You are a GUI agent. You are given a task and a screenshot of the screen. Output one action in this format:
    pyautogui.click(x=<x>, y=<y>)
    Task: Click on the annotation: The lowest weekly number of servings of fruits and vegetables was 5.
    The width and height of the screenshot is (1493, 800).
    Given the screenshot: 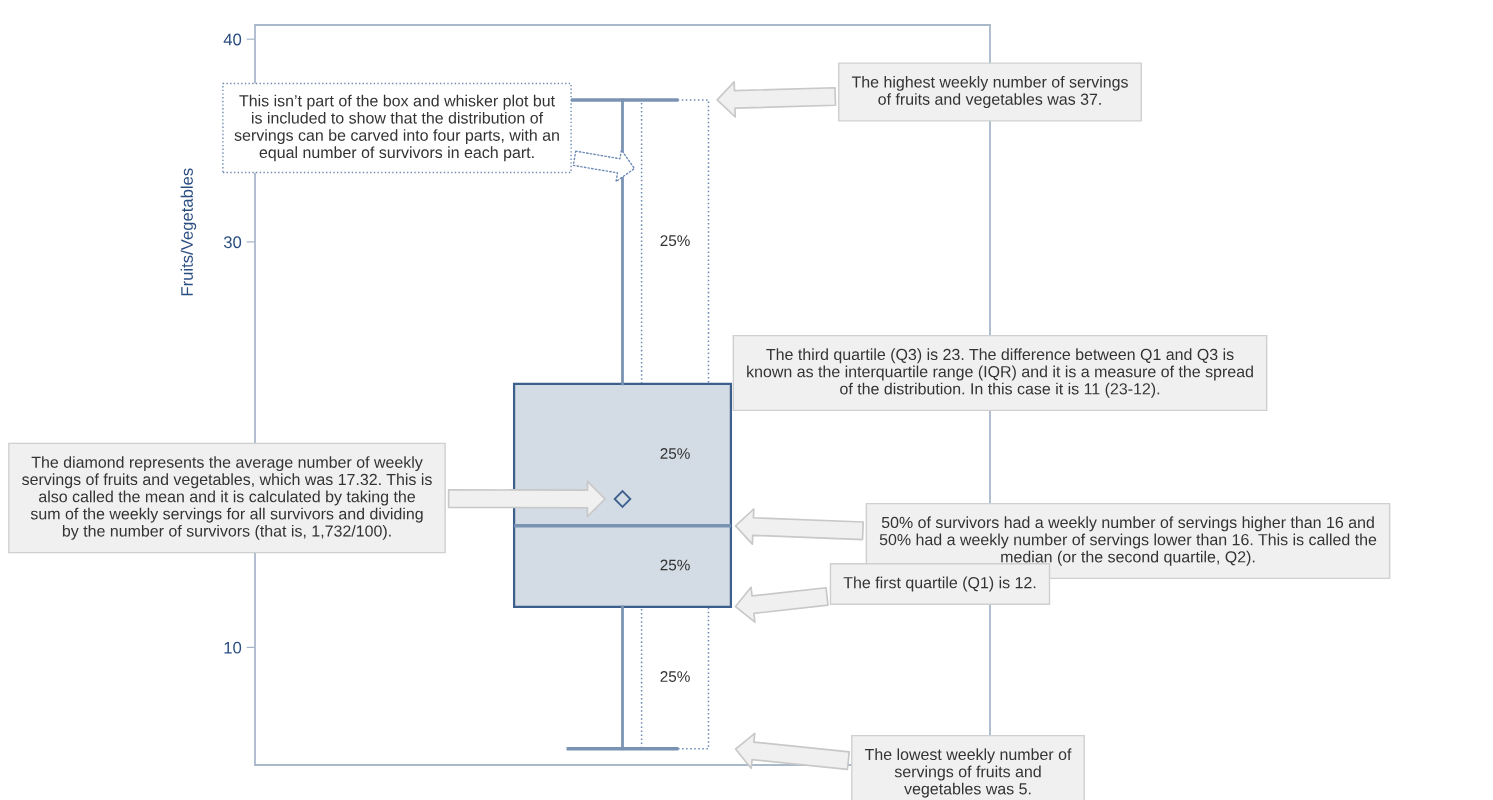 What is the action you would take?
    pyautogui.click(x=968, y=773)
    